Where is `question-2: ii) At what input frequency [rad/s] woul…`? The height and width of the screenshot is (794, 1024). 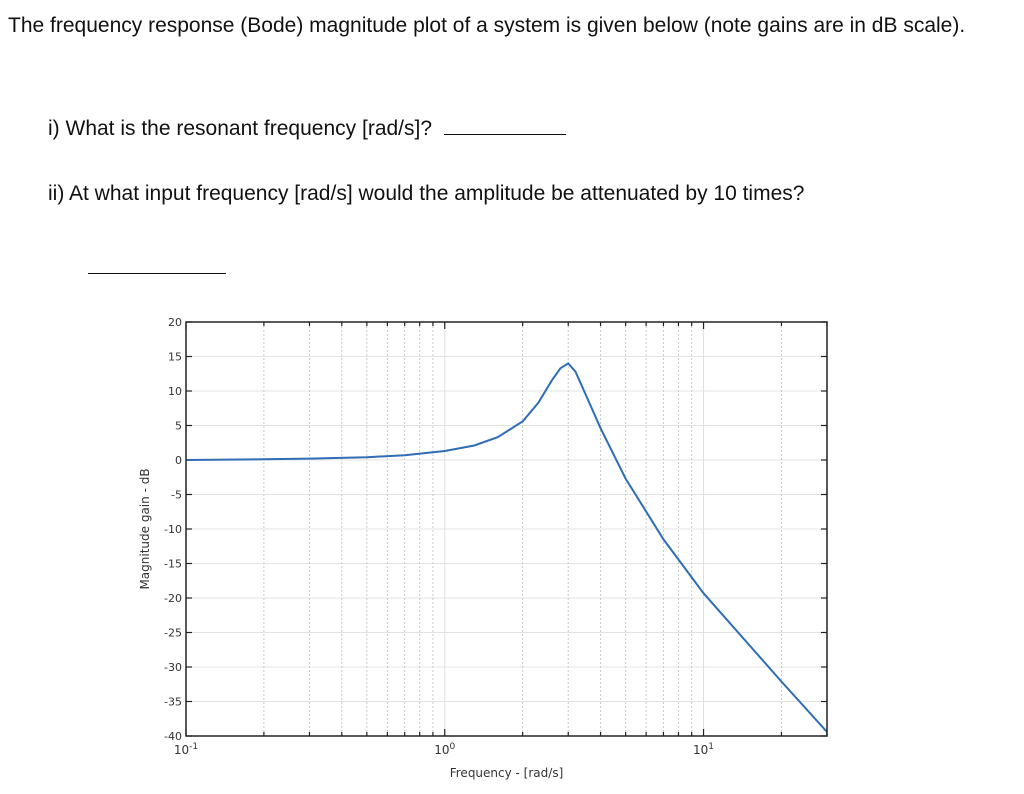
question-2: ii) At what input frequency [rad/s] woul… is located at coordinates (426, 194).